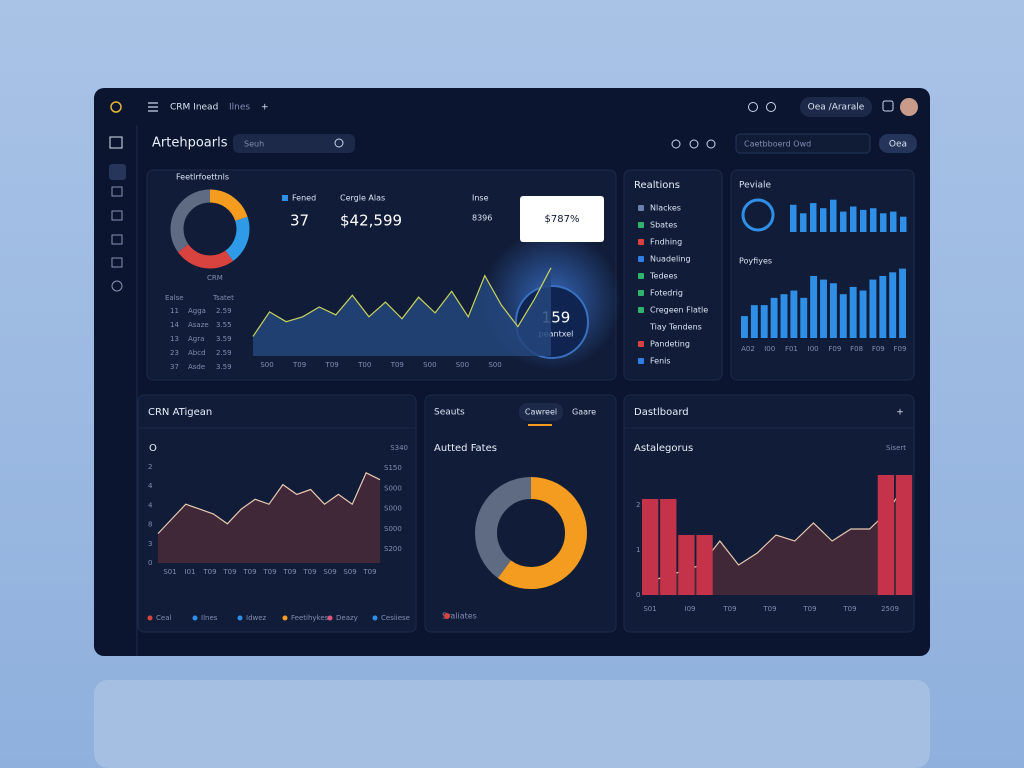 This screenshot has width=1024, height=768. Describe the element at coordinates (153, 448) in the screenshot. I see `crm-corner: O` at that location.